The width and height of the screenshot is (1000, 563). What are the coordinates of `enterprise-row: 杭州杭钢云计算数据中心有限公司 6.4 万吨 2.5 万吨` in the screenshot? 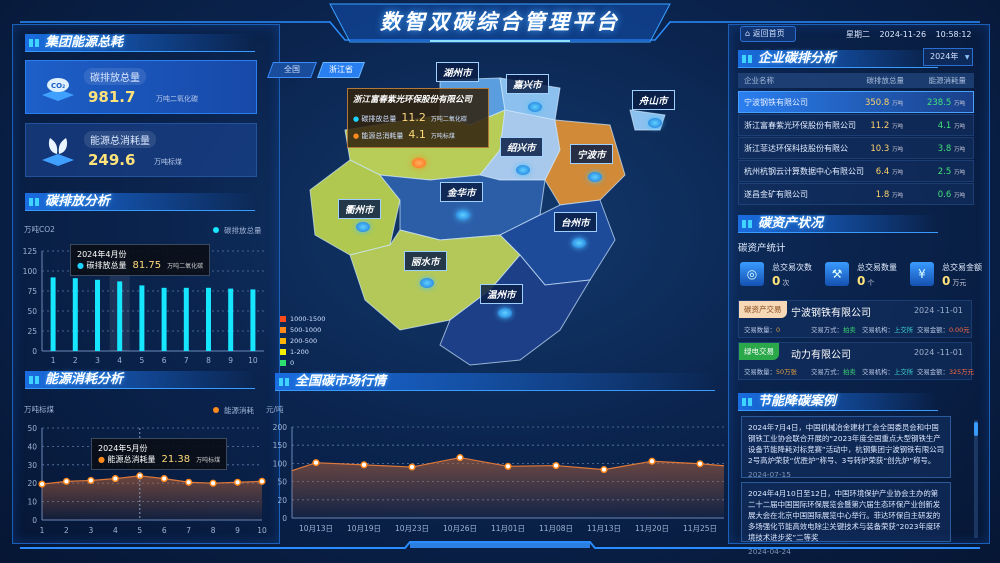 It's located at (856, 171).